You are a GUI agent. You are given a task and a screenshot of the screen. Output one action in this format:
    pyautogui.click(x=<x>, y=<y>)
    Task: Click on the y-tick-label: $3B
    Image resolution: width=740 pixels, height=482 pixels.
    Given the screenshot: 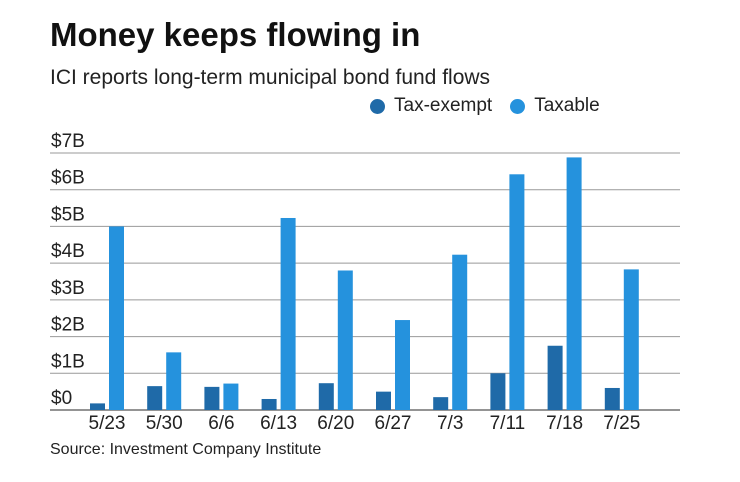 What is the action you would take?
    pyautogui.click(x=68, y=288)
    